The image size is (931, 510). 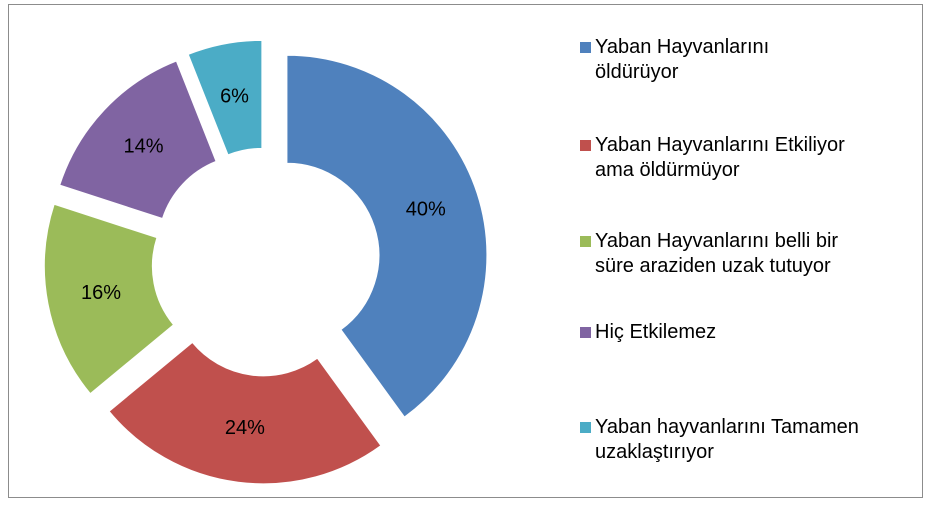 I want to click on data-label: 40%, so click(x=426, y=209).